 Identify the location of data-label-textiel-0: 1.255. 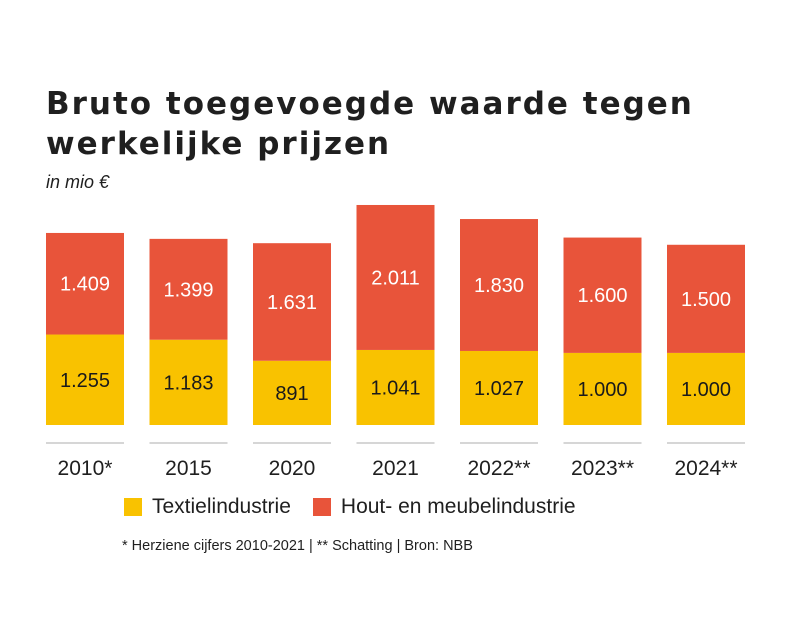
(85, 381).